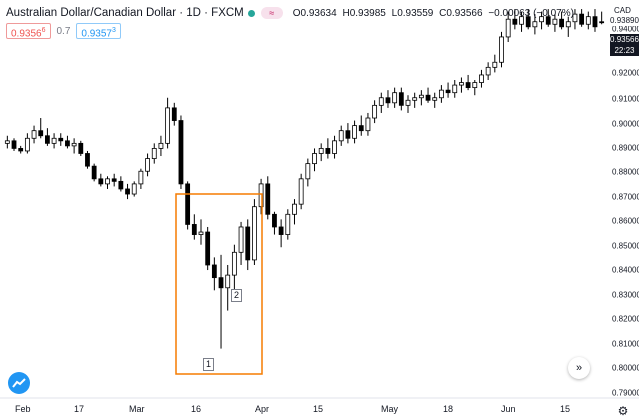 Image resolution: width=639 pixels, height=420 pixels. What do you see at coordinates (98, 31) in the screenshot?
I see `buy-button: 0.93573` at bounding box center [98, 31].